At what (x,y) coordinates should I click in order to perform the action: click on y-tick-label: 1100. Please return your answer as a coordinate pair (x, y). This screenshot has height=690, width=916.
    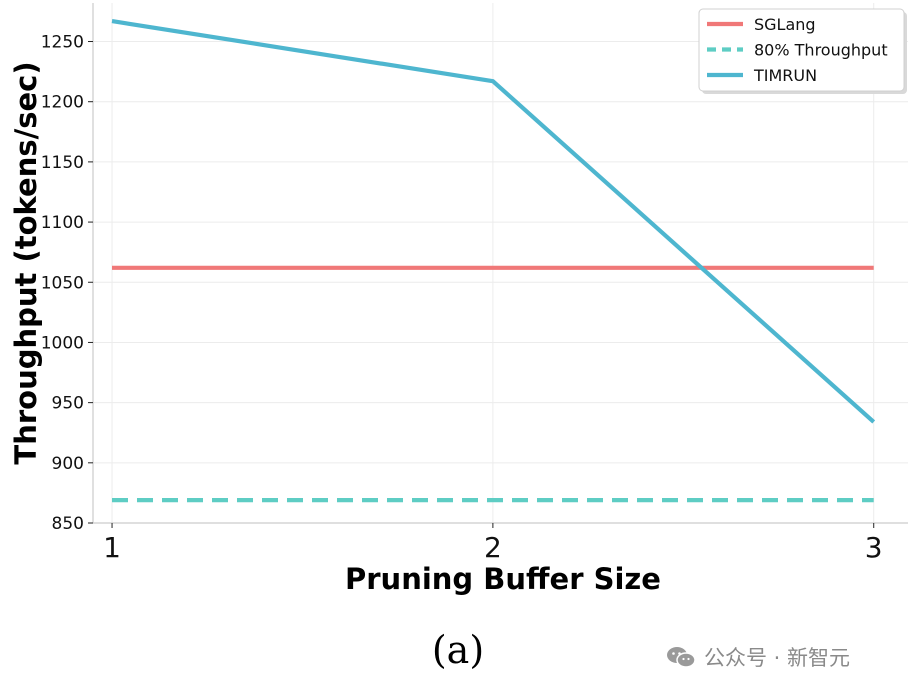
    Looking at the image, I should click on (62, 223).